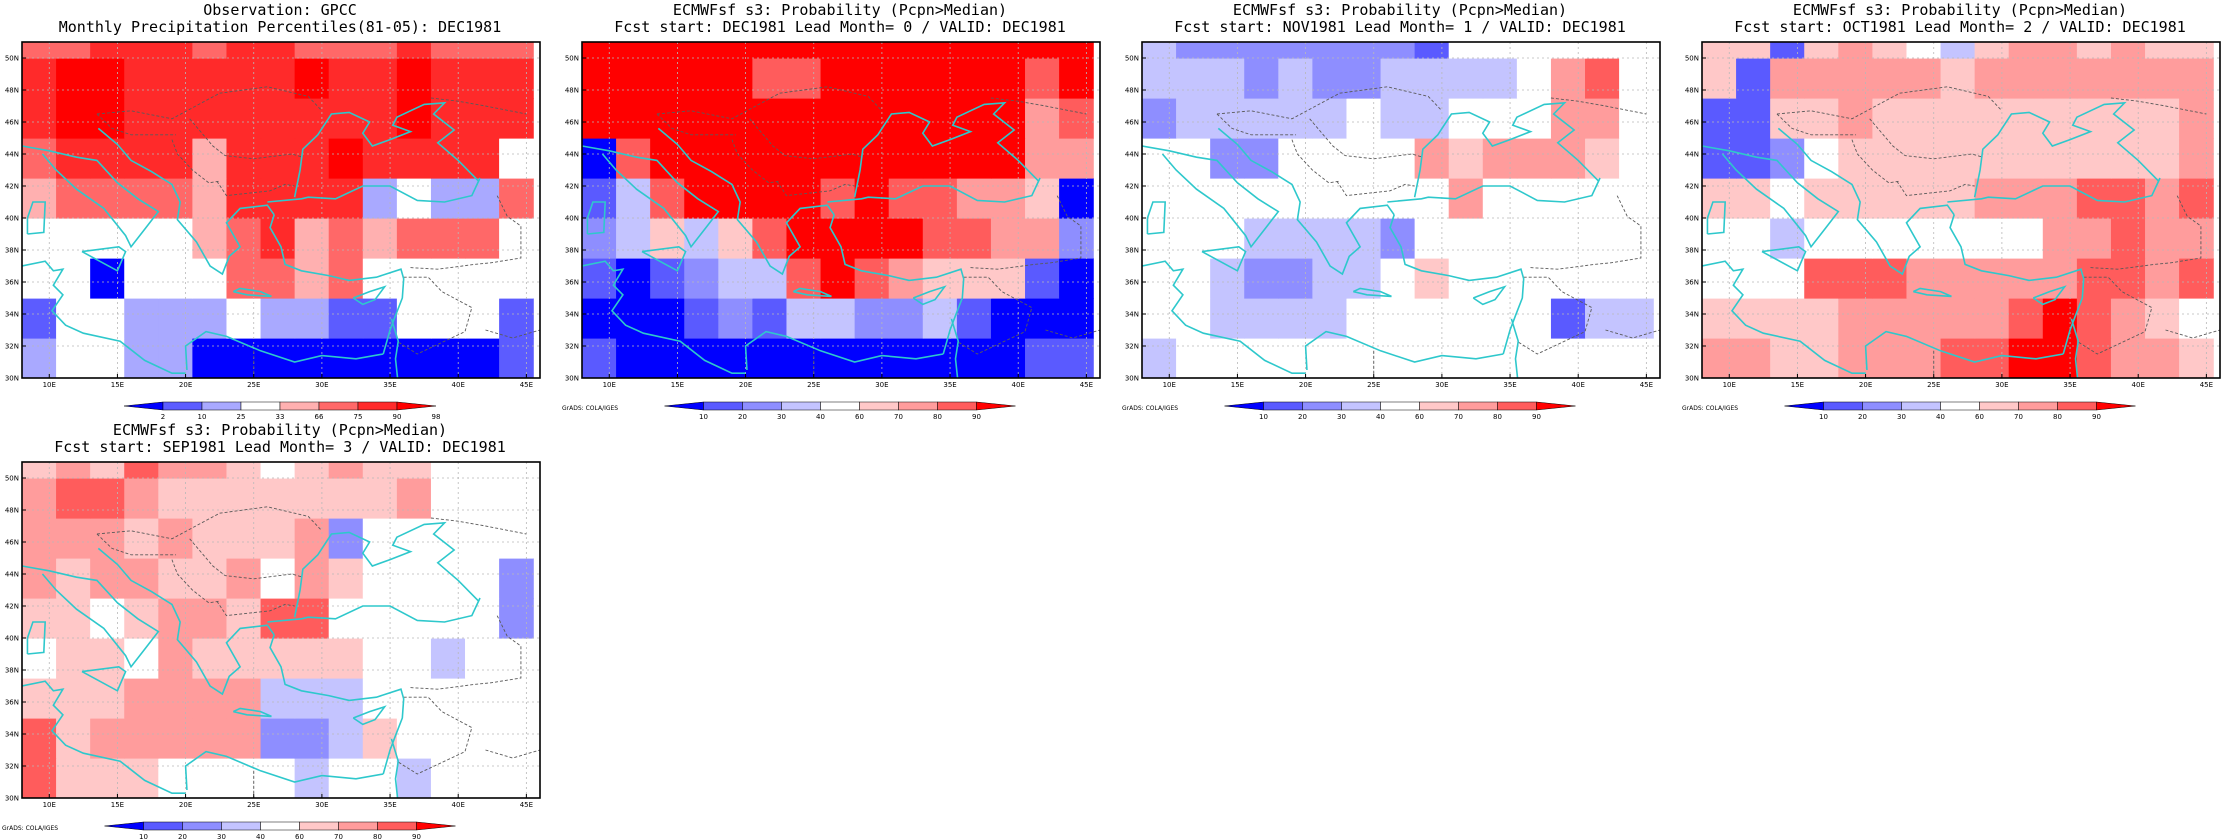 This screenshot has height=840, width=2240. Describe the element at coordinates (1441, 385) in the screenshot. I see `x-tick-label: 30E` at that location.